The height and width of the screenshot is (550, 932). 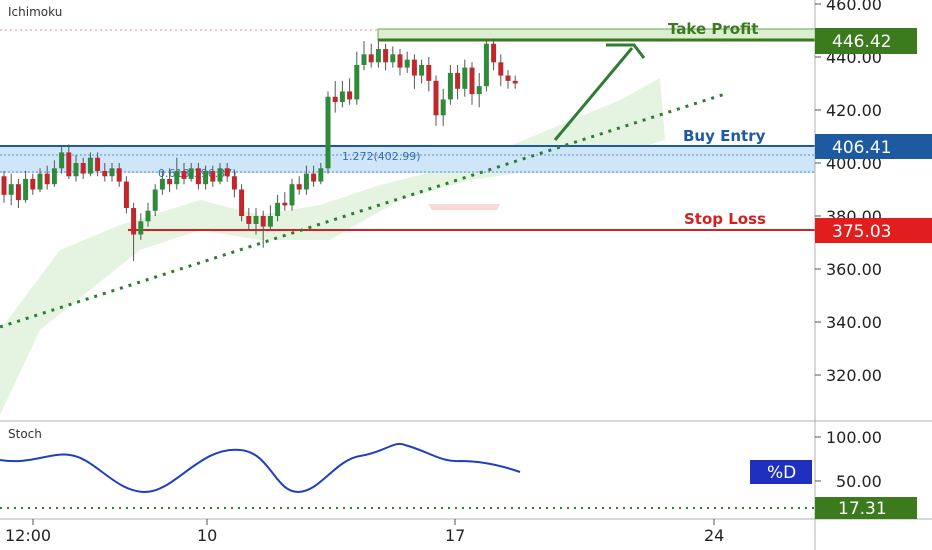 I want to click on buy-entry-label: Buy Entry, so click(x=724, y=136).